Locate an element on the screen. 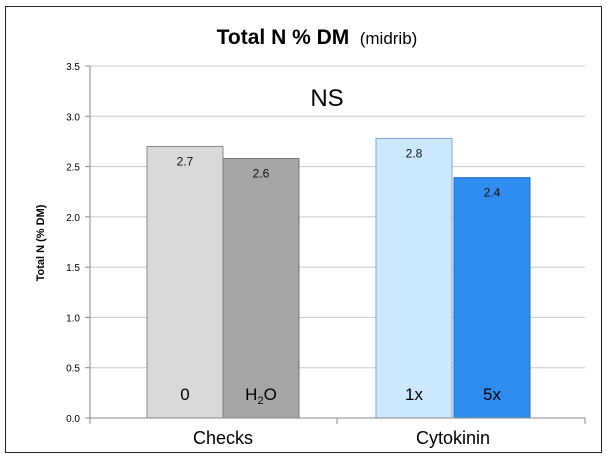  x-group-label: Cytokinin is located at coordinates (453, 438).